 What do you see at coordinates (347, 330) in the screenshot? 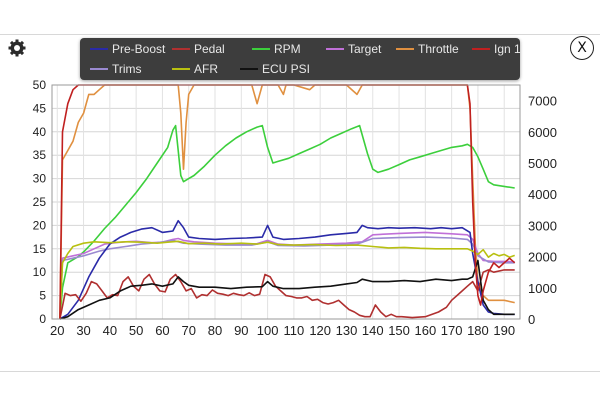
I see `x-tick-label: 130` at bounding box center [347, 330].